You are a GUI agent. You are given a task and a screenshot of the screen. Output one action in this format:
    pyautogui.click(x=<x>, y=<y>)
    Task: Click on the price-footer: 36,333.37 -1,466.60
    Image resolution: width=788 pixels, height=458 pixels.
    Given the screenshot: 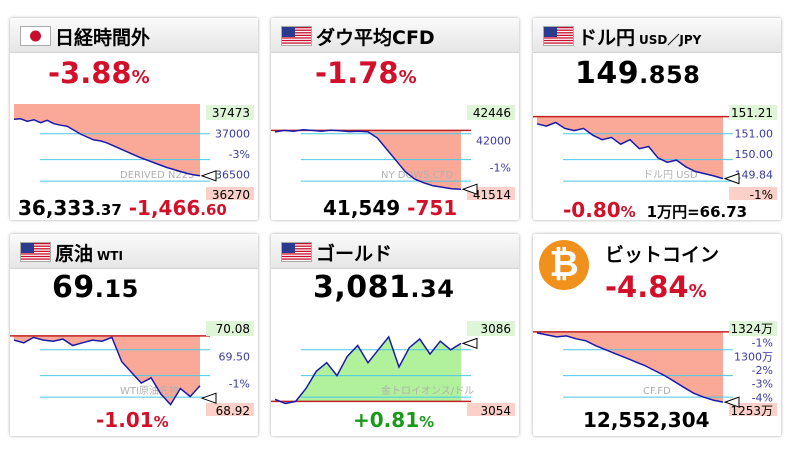 What is the action you would take?
    pyautogui.click(x=122, y=208)
    